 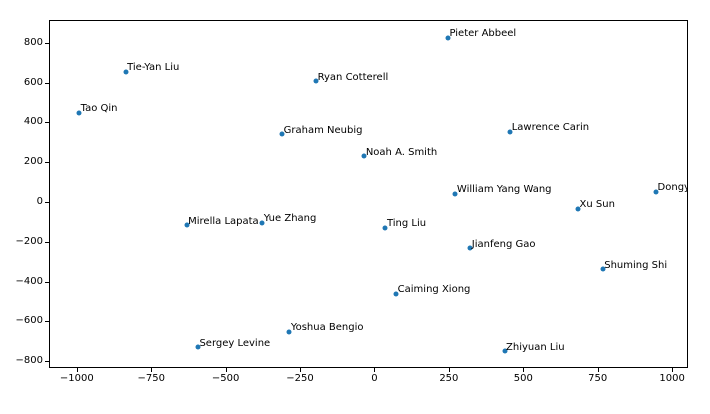 I want to click on point-label: Jianfeng Gao, so click(x=503, y=244).